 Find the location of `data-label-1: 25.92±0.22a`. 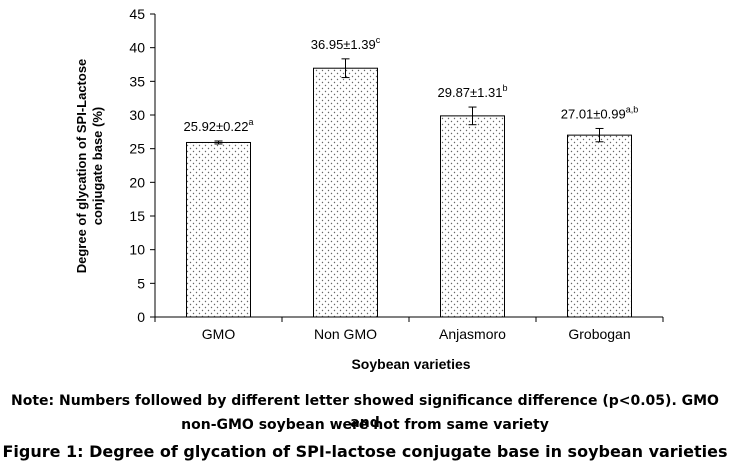

data-label-1: 25.92±0.22a is located at coordinates (219, 125).